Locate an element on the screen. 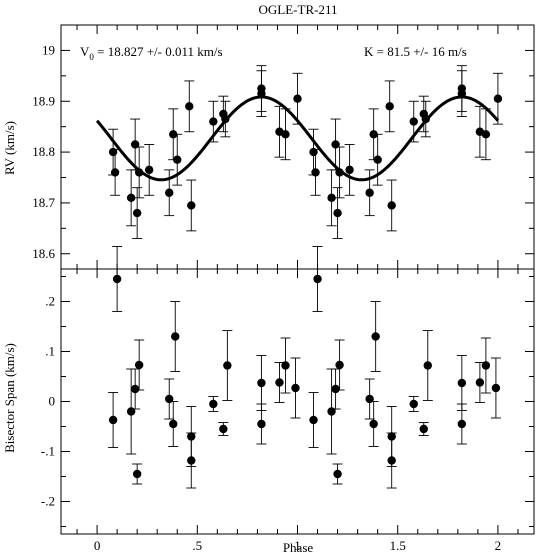 This screenshot has width=546, height=557. bisector-ytick-label: 0 is located at coordinates (52, 401).